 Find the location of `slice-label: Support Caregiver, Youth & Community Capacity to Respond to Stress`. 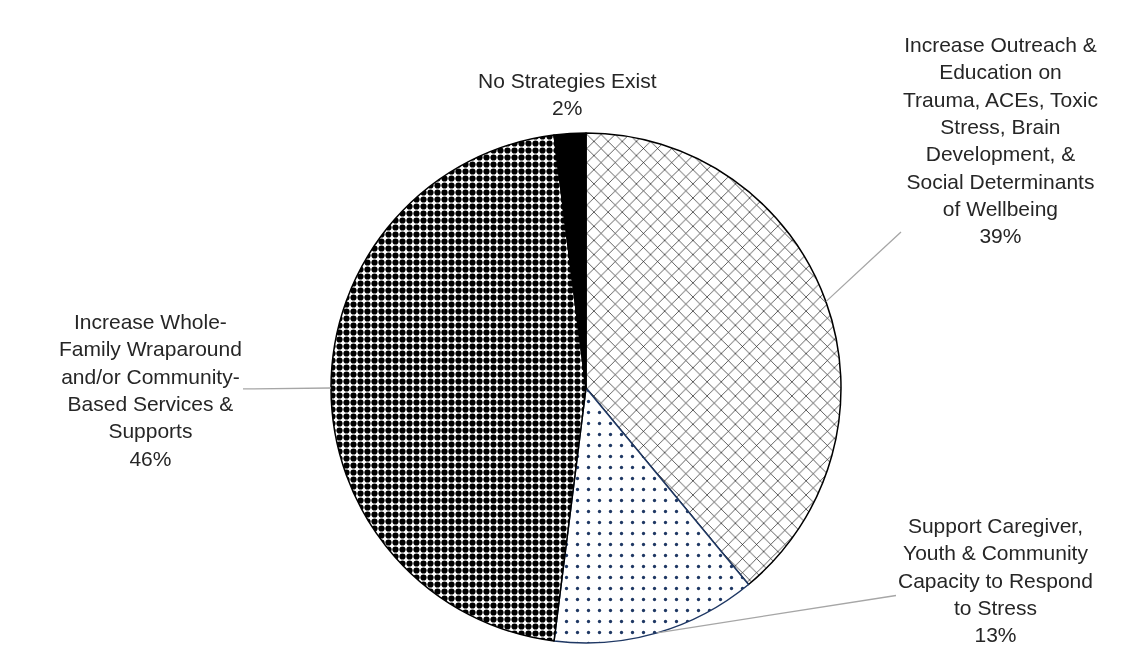

slice-label: Support Caregiver, Youth & Community Capacity to Respond to Stress is located at coordinates (995, 566).